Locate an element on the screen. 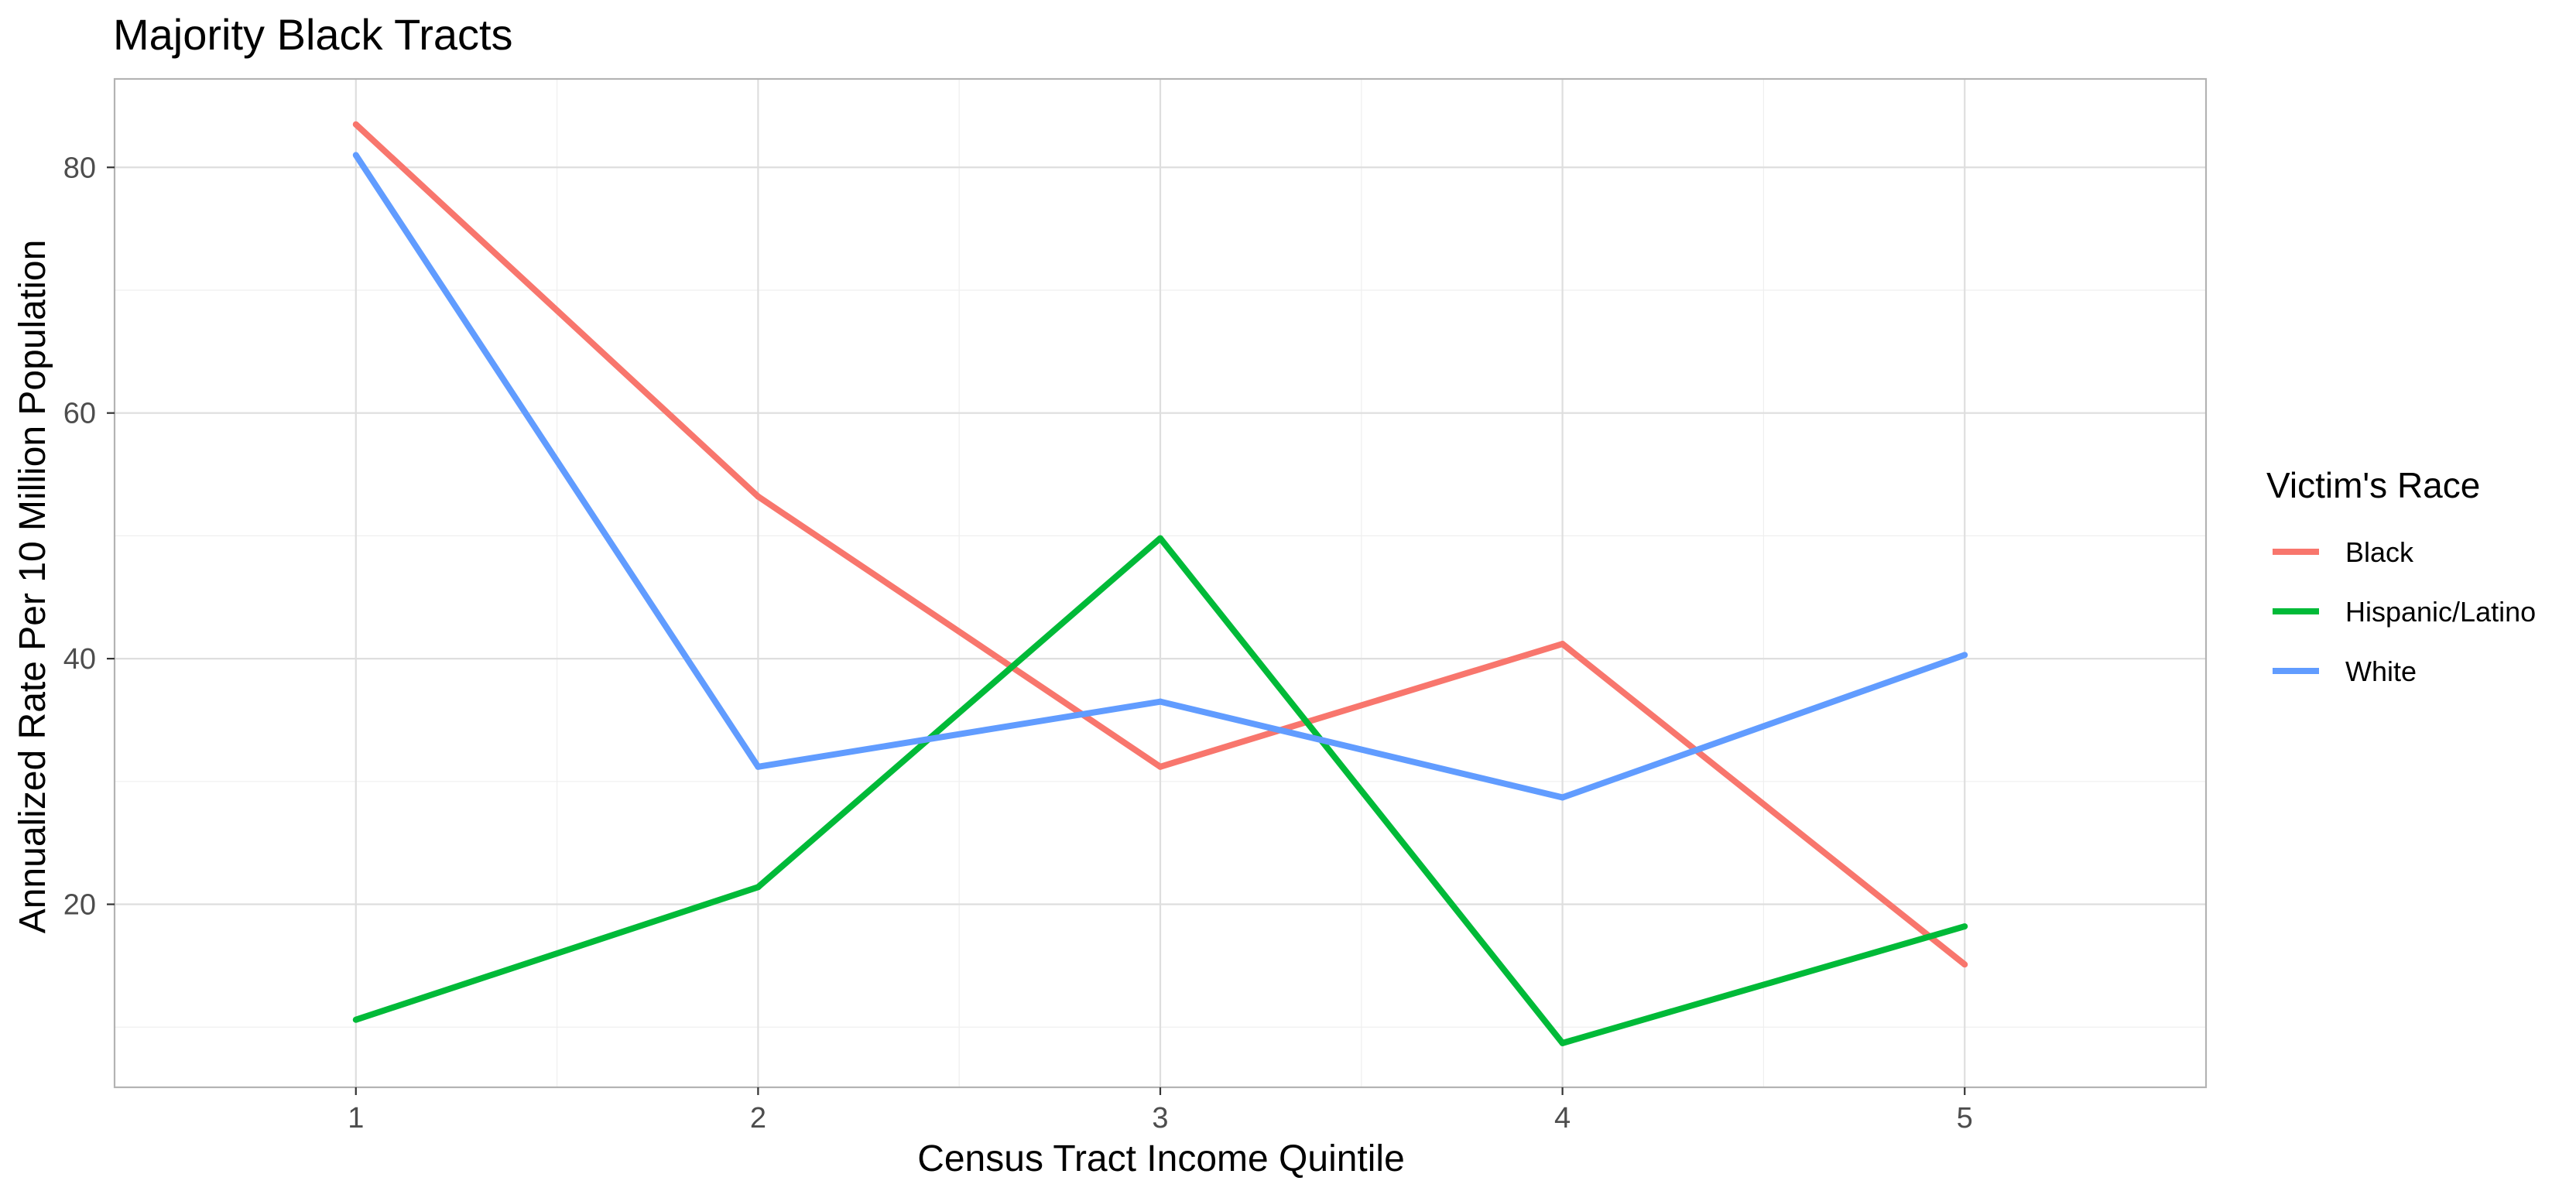 Image resolution: width=2576 pixels, height=1191 pixels. legend-label-black: Black is located at coordinates (2379, 552).